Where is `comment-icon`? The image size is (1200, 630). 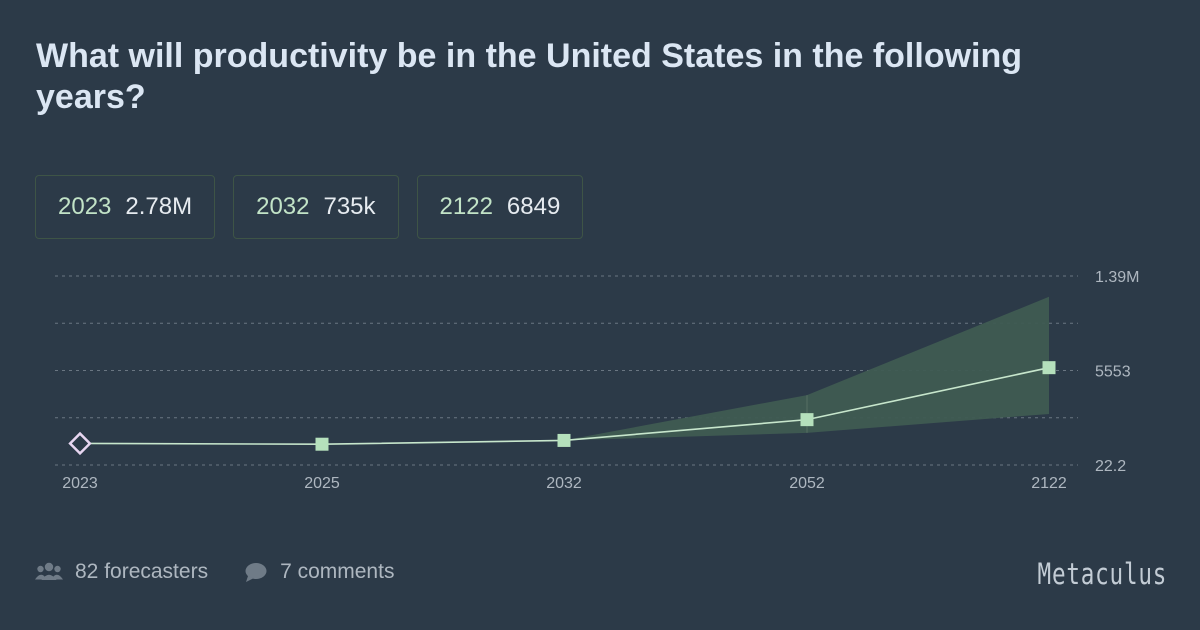 comment-icon is located at coordinates (256, 572).